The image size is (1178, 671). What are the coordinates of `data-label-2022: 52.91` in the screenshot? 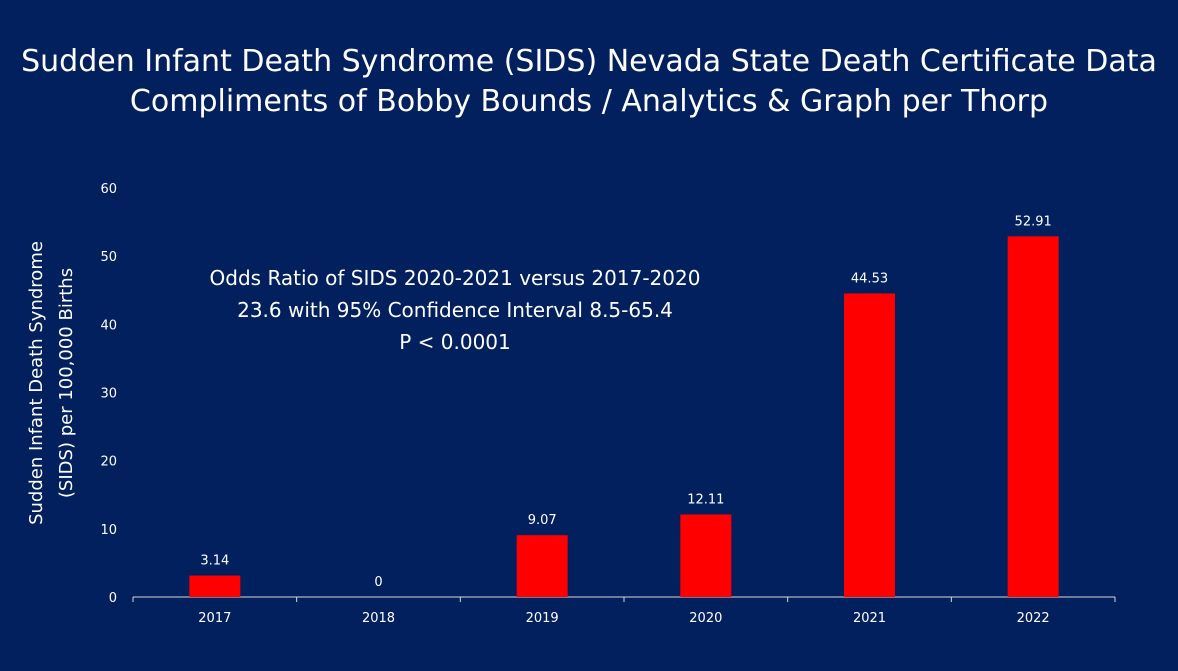 It's located at (1033, 221).